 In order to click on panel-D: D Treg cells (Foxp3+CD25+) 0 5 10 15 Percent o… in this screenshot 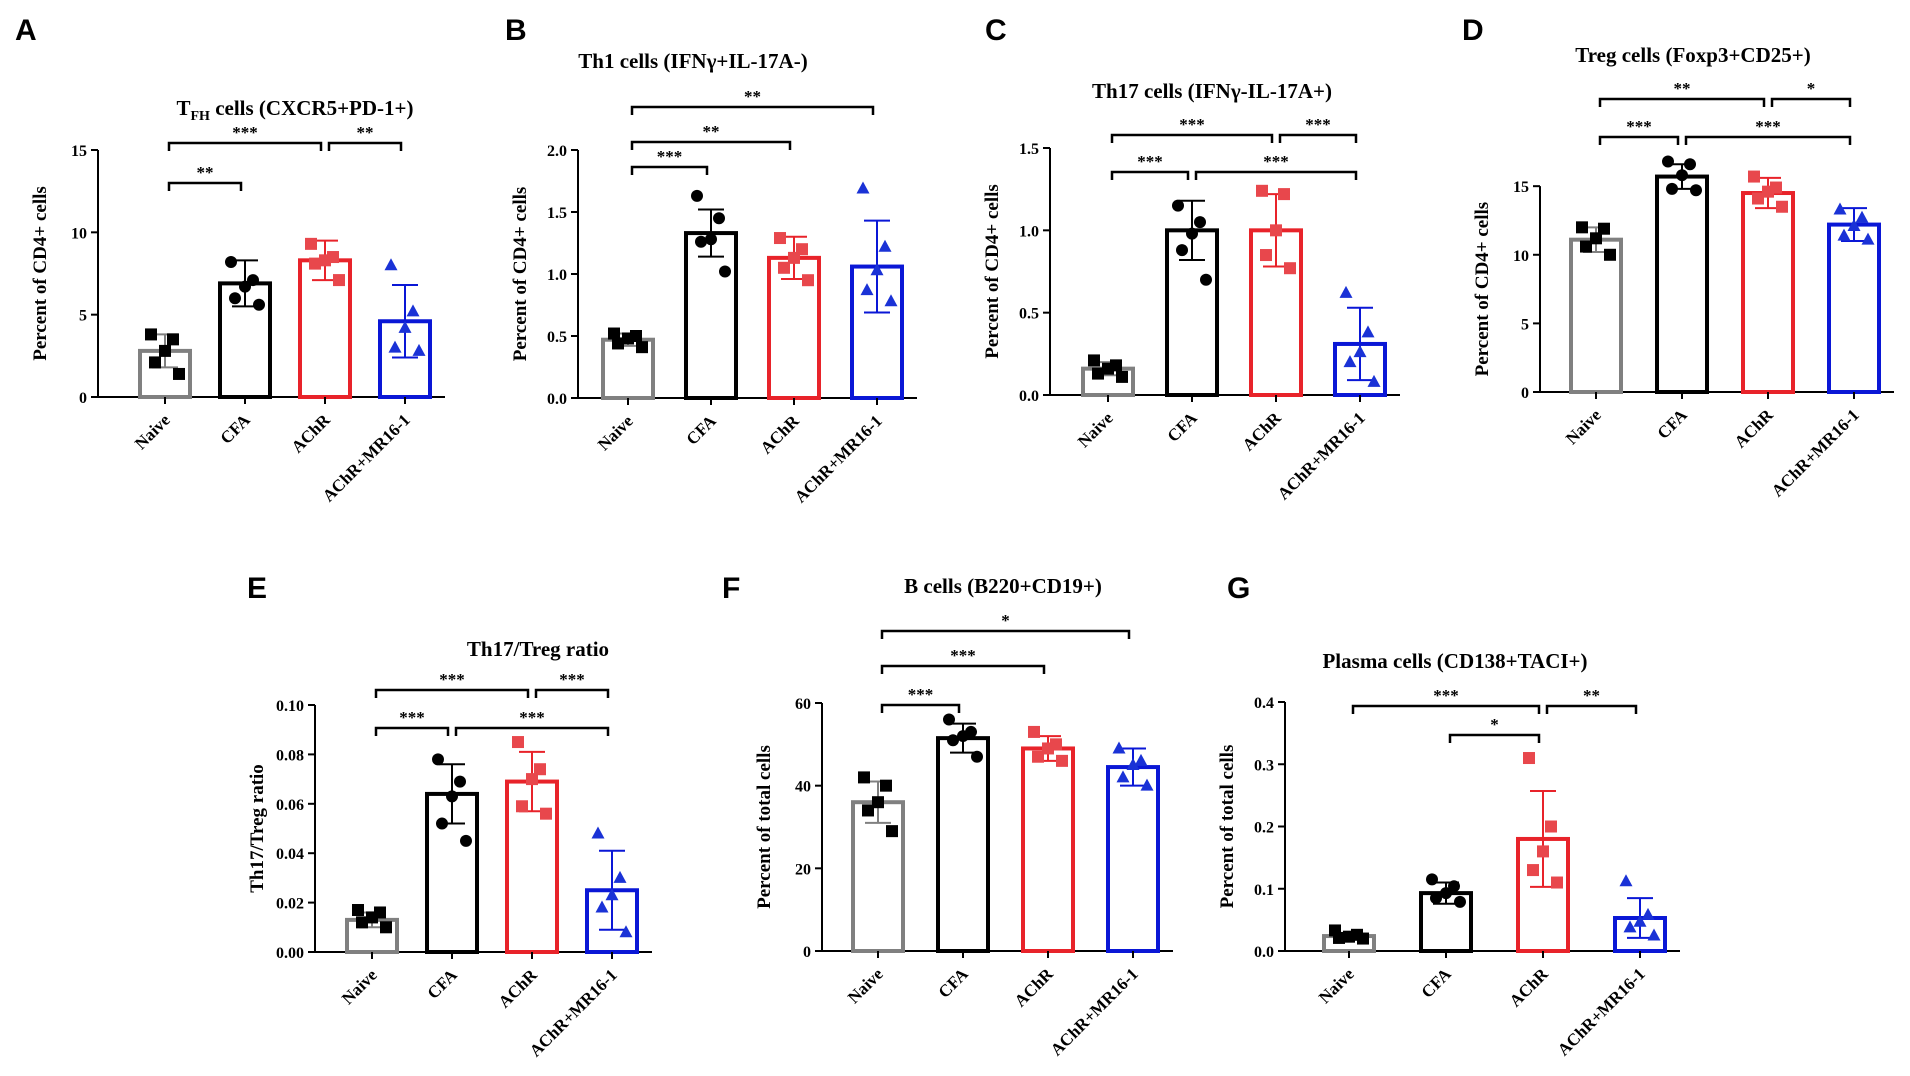, I will do `click(1678, 257)`.